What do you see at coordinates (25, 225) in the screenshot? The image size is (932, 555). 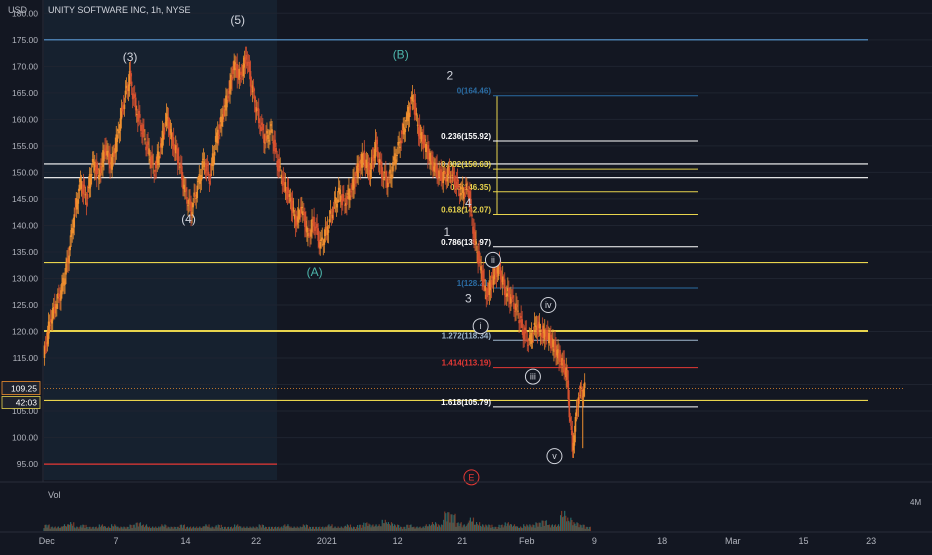 I see `y-tick-label: 140.00` at bounding box center [25, 225].